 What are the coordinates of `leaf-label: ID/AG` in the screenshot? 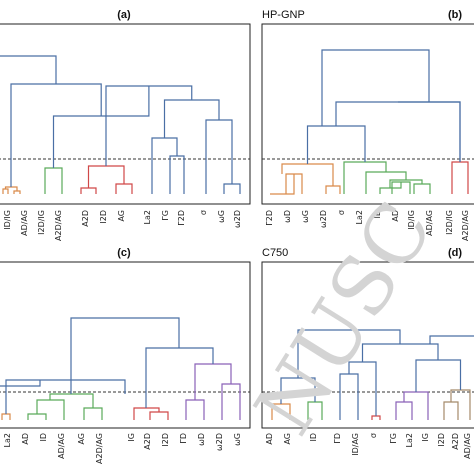 It's located at (355, 444).